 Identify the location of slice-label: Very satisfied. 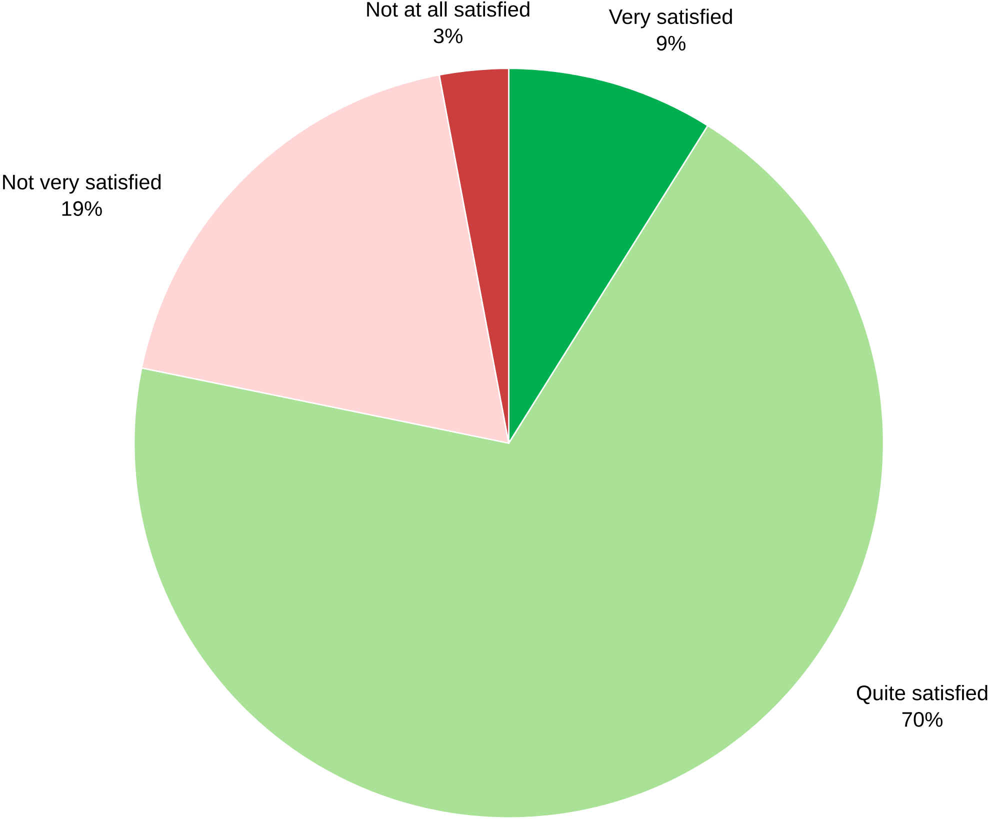
(670, 18).